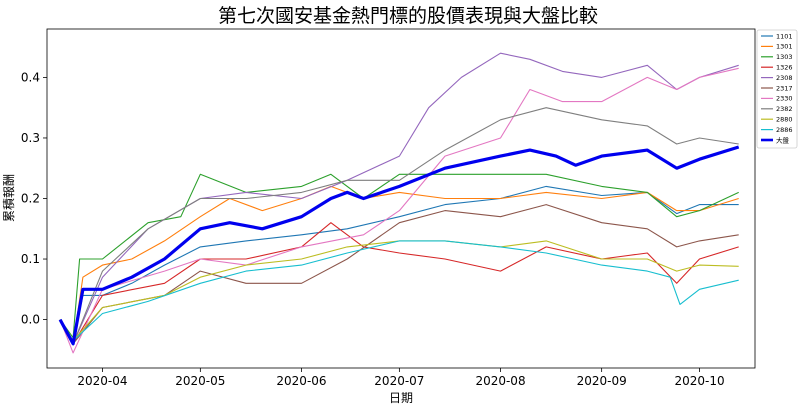 Image resolution: width=800 pixels, height=409 pixels. I want to click on x-tick-label: 2020-05, so click(200, 381).